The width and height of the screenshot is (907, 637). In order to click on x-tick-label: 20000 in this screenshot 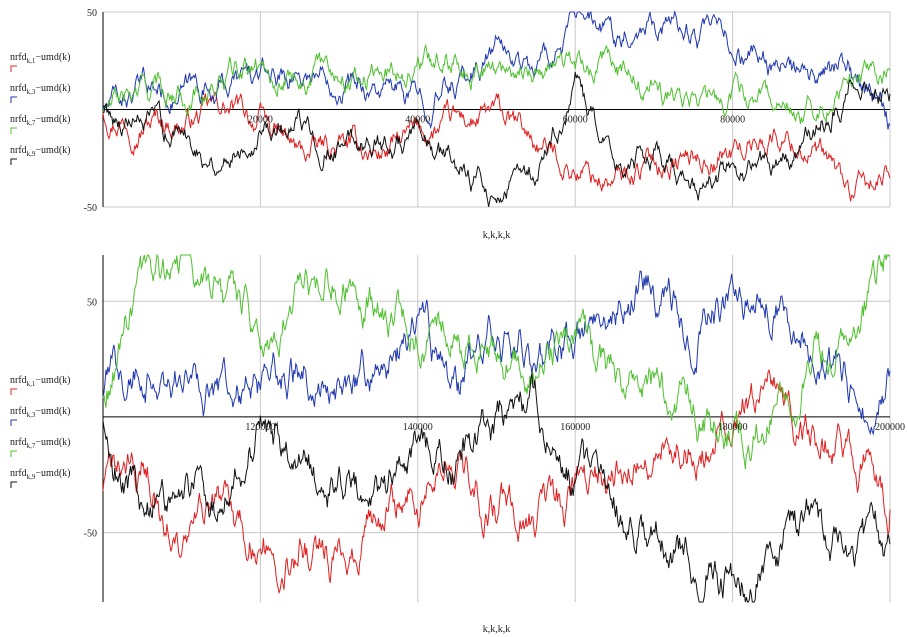, I will do `click(260, 120)`.